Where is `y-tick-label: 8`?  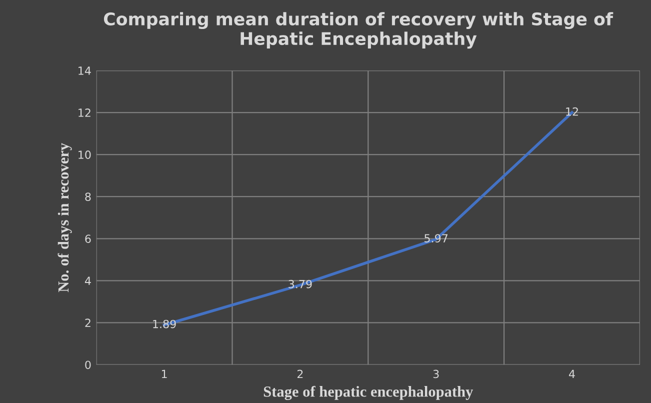 y-tick-label: 8 is located at coordinates (88, 196).